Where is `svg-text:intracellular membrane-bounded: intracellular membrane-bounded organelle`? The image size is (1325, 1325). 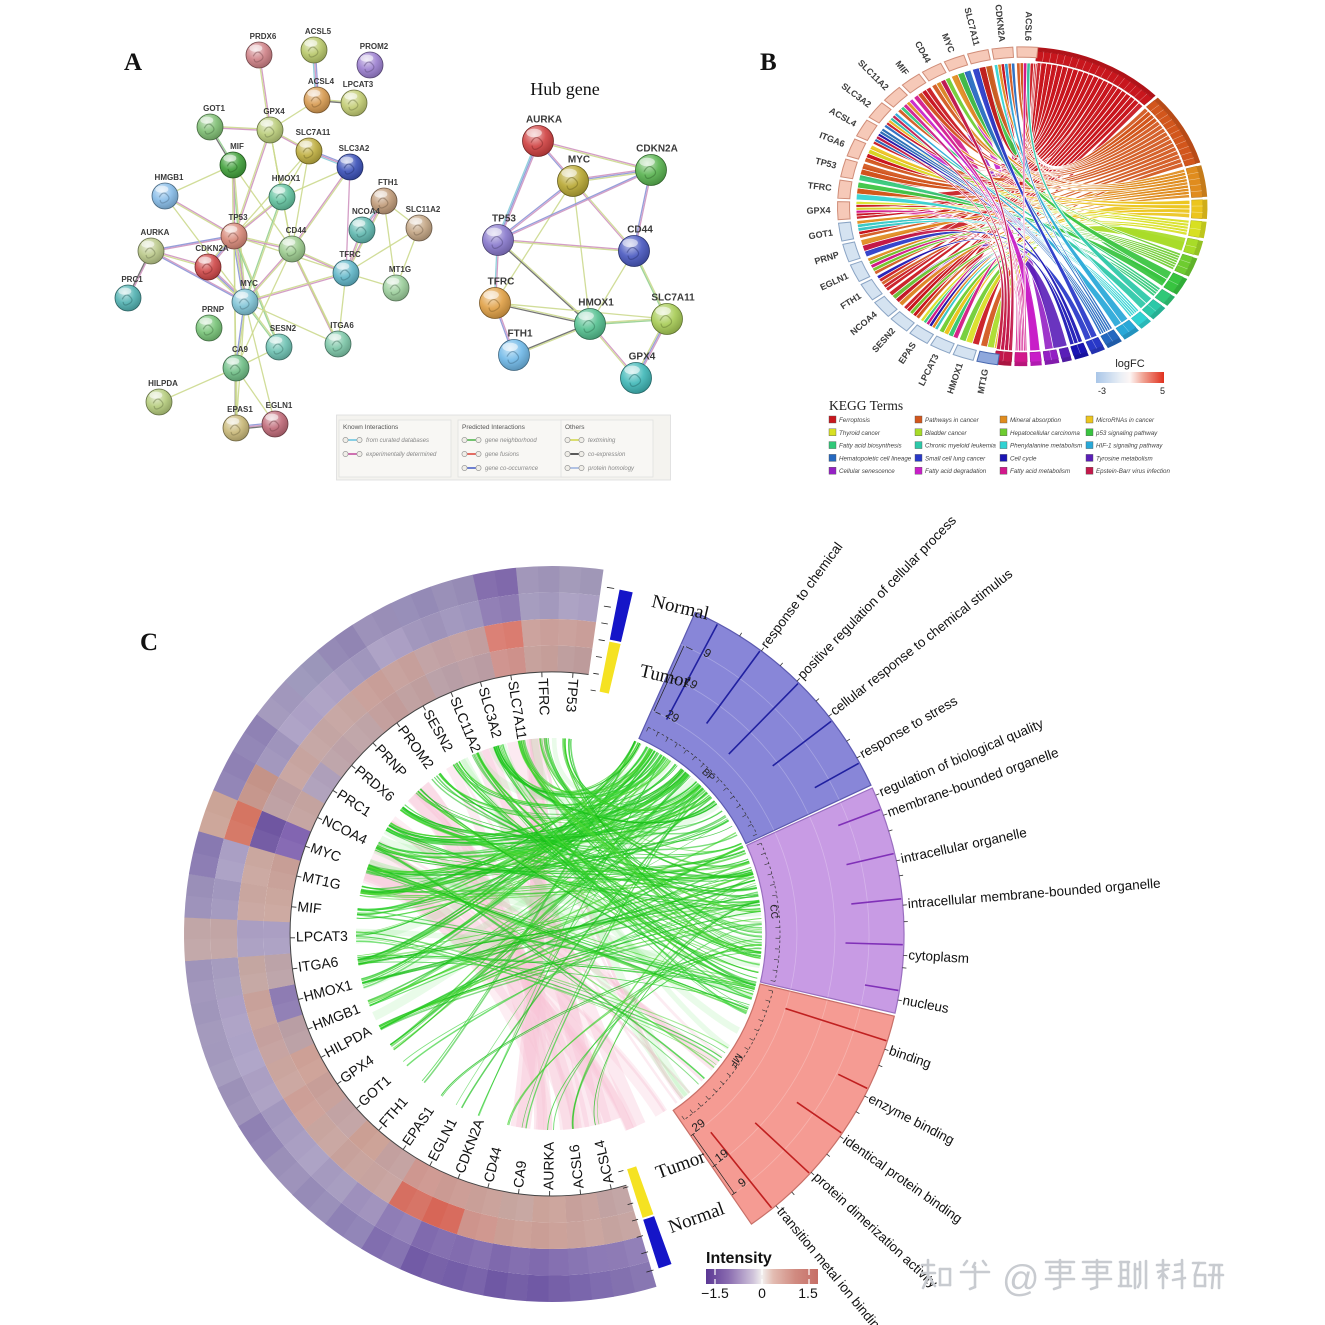
svg-text:intracellular membrane-bounded: intracellular membrane-bounded organelle is located at coordinates (1034, 894).